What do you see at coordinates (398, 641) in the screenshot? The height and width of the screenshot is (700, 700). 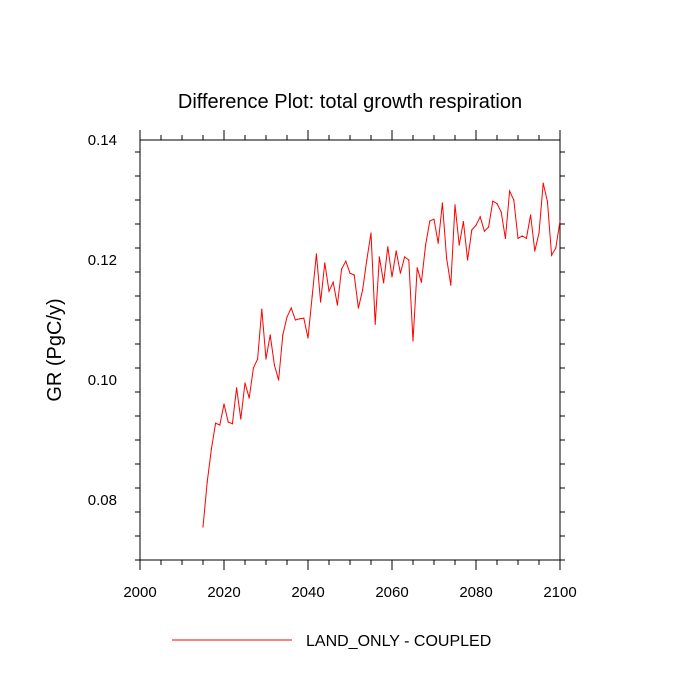 I see `legend-label: LAND_ONLY - COUPLED` at bounding box center [398, 641].